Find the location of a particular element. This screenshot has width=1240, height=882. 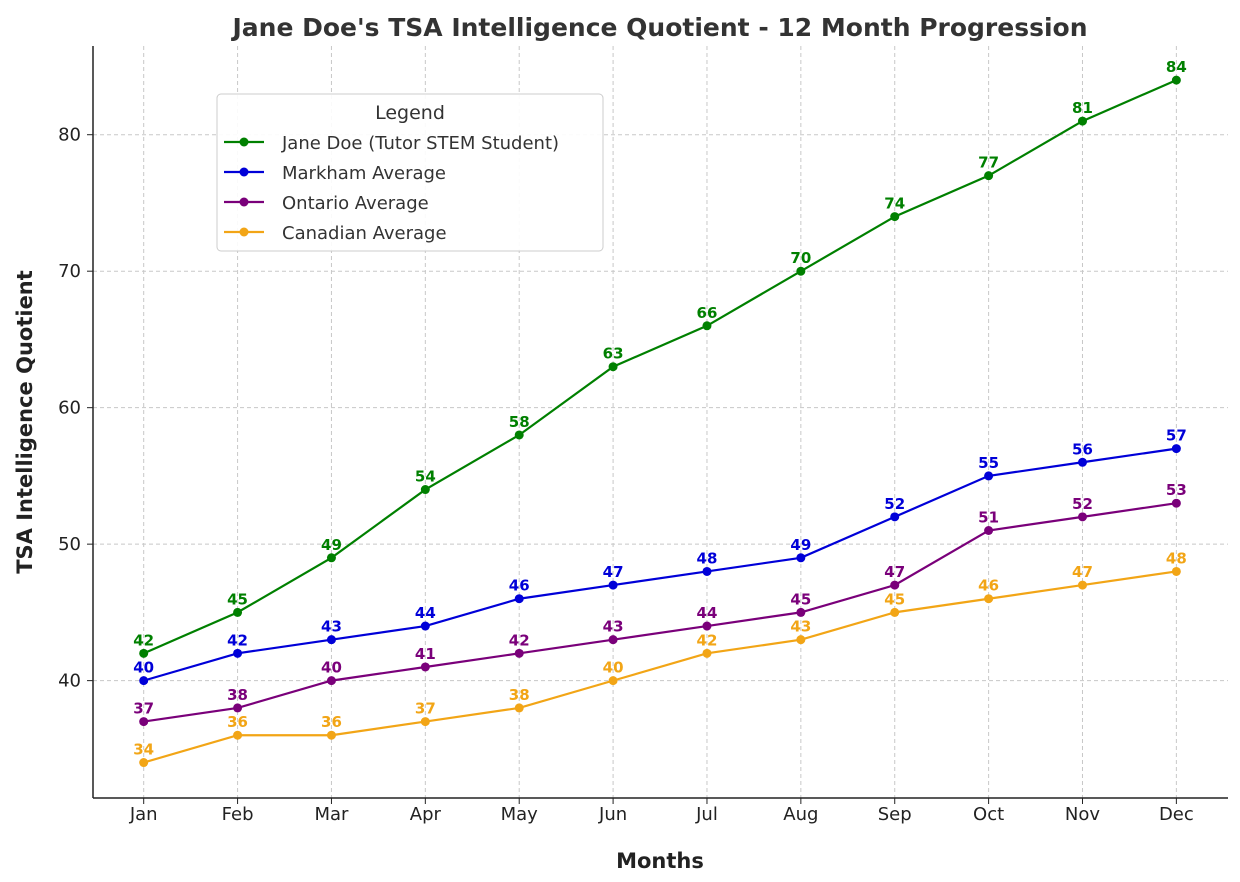

x-tick-label: Mar is located at coordinates (331, 814).